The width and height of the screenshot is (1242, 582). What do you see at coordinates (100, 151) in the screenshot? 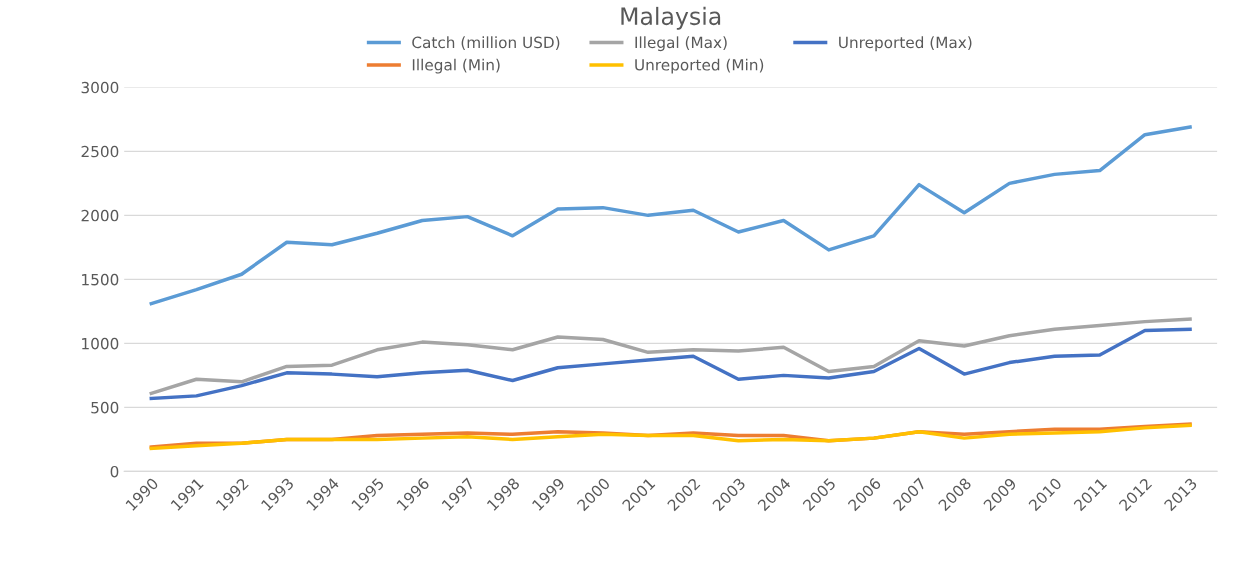
I see `y-tick-label: 2500` at bounding box center [100, 151].